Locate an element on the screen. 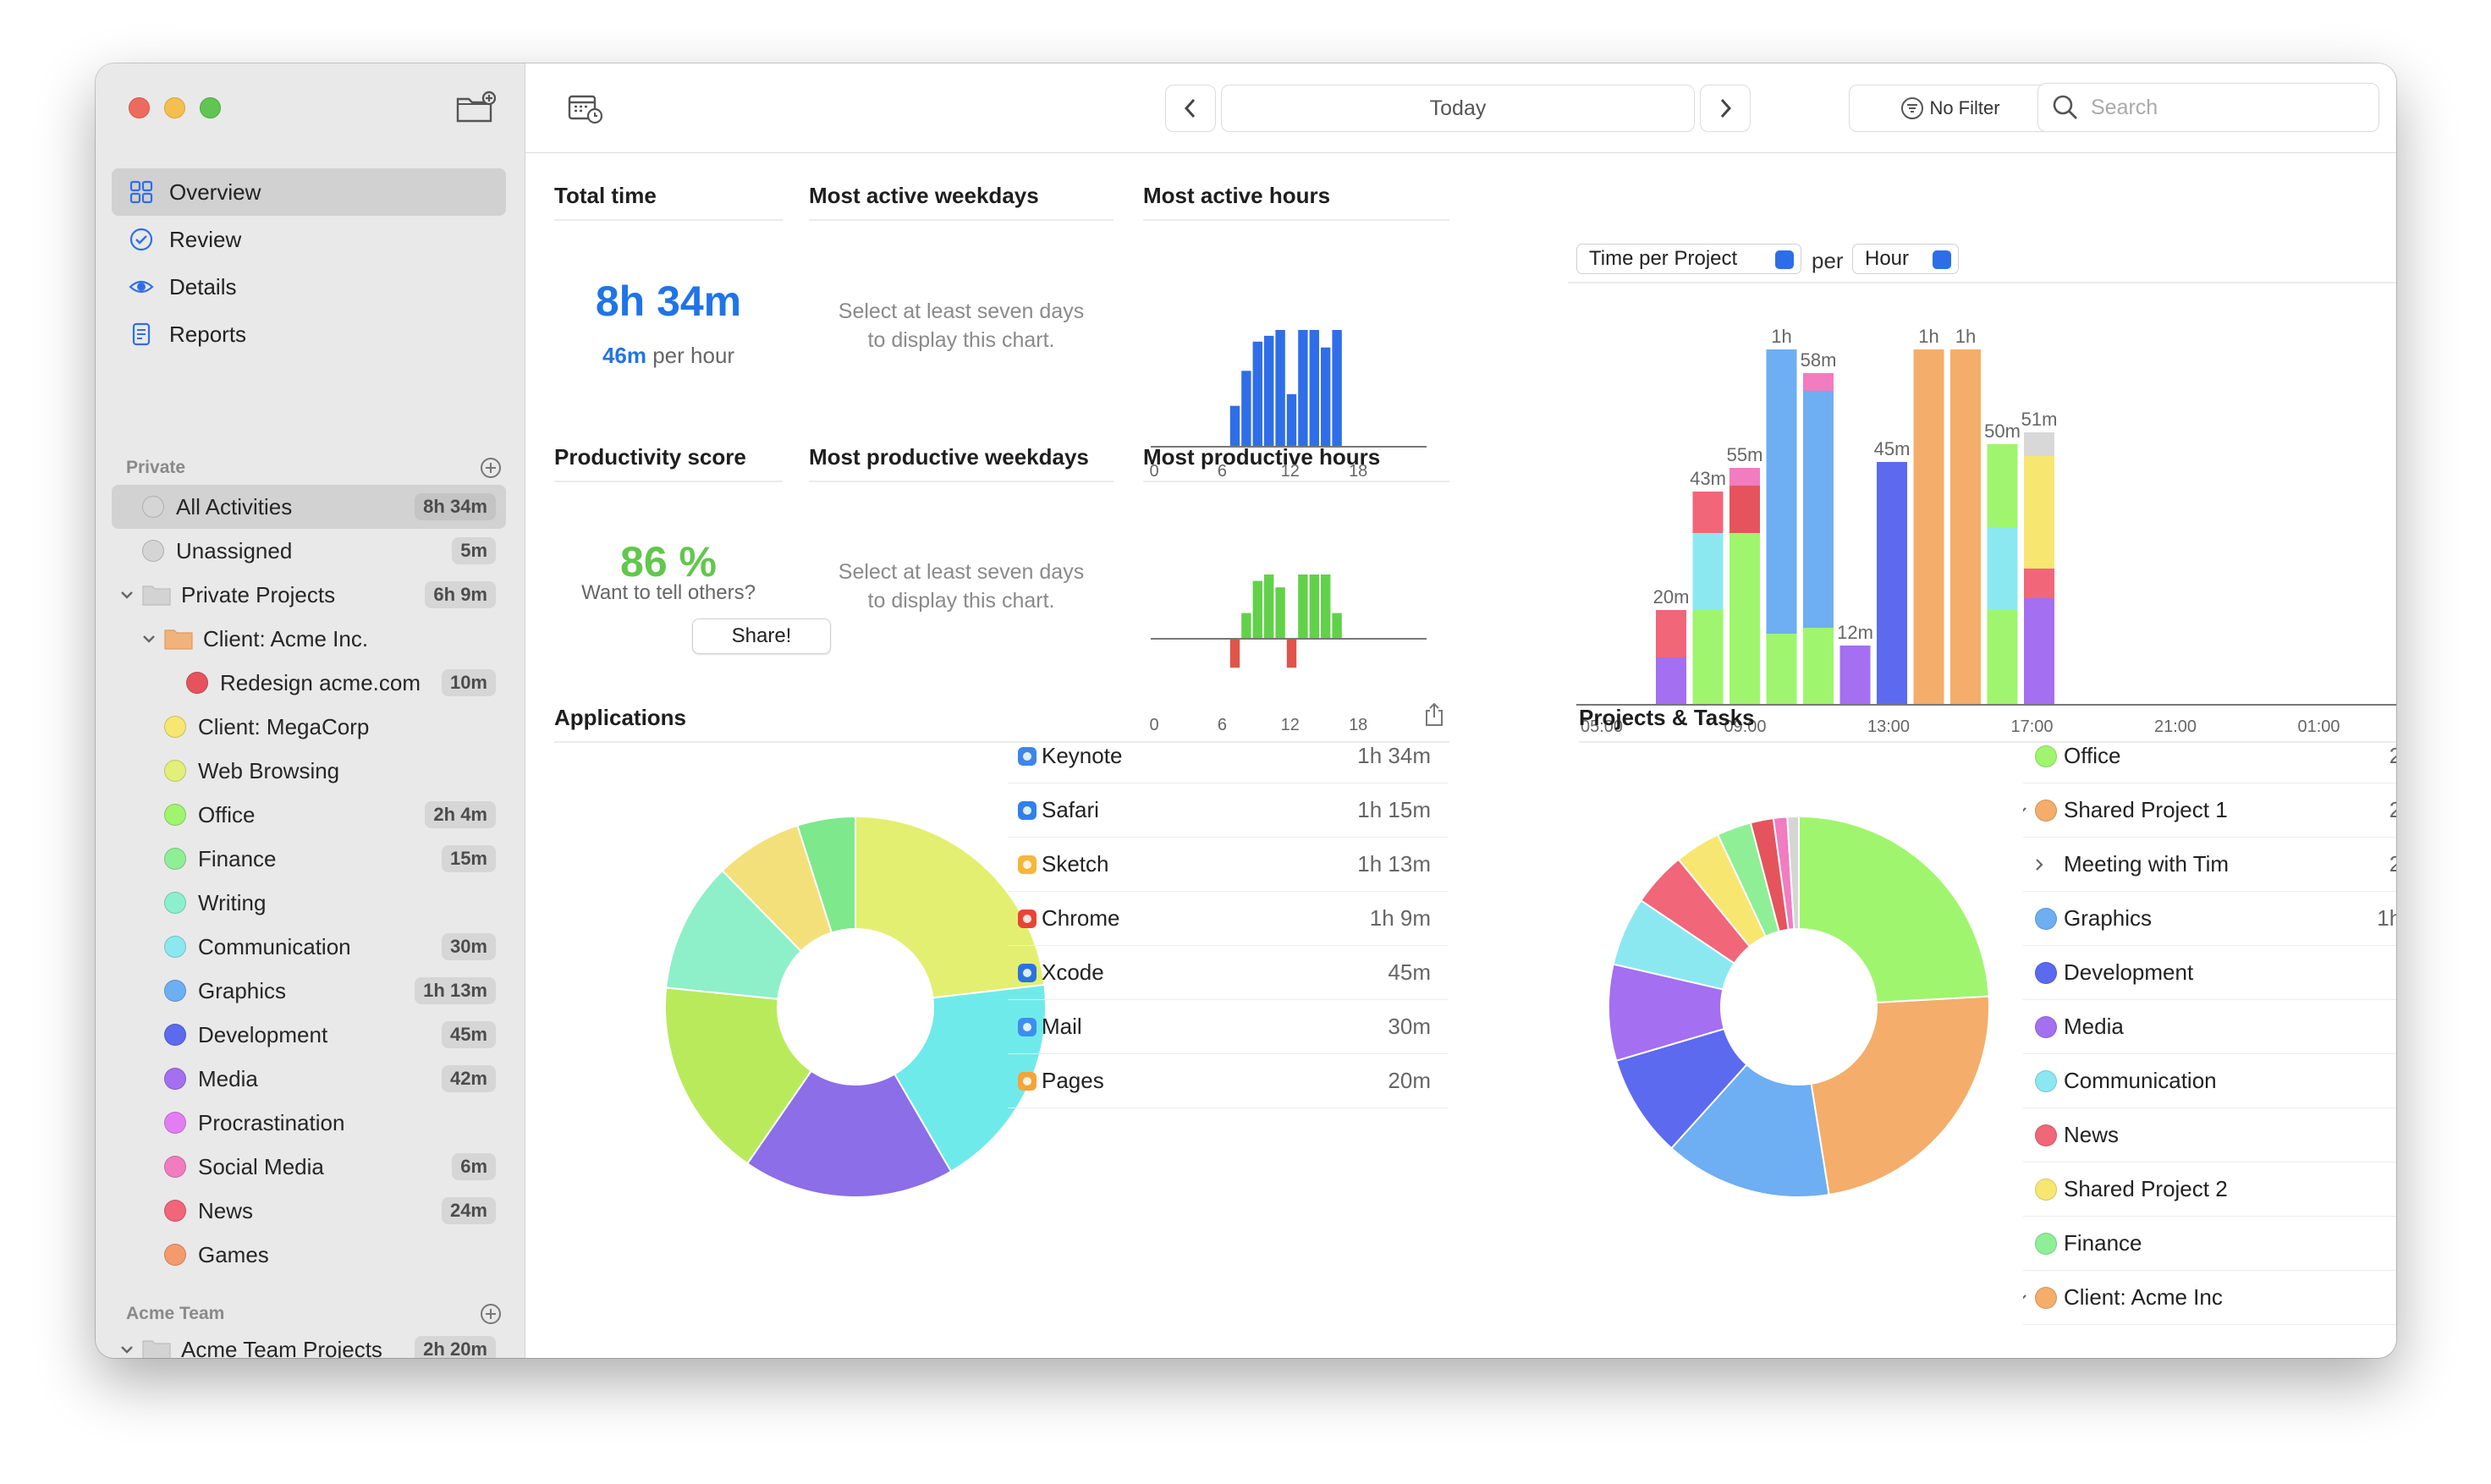  donut-slice-sketch is located at coordinates (849, 1133).